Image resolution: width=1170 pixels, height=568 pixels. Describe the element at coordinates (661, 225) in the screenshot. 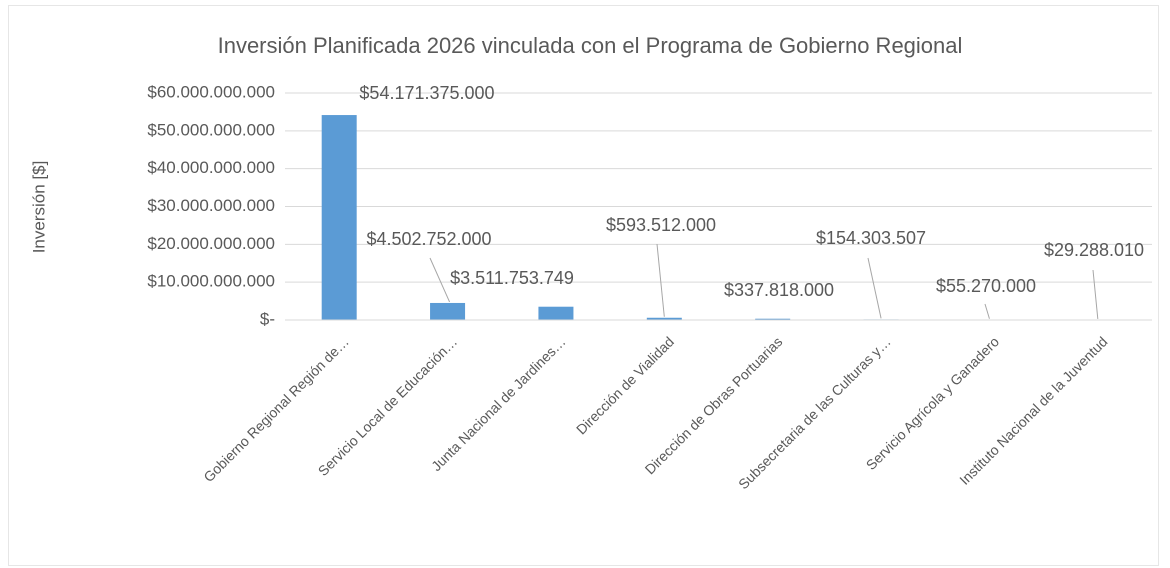

I see `value-label: $593.512.000` at that location.